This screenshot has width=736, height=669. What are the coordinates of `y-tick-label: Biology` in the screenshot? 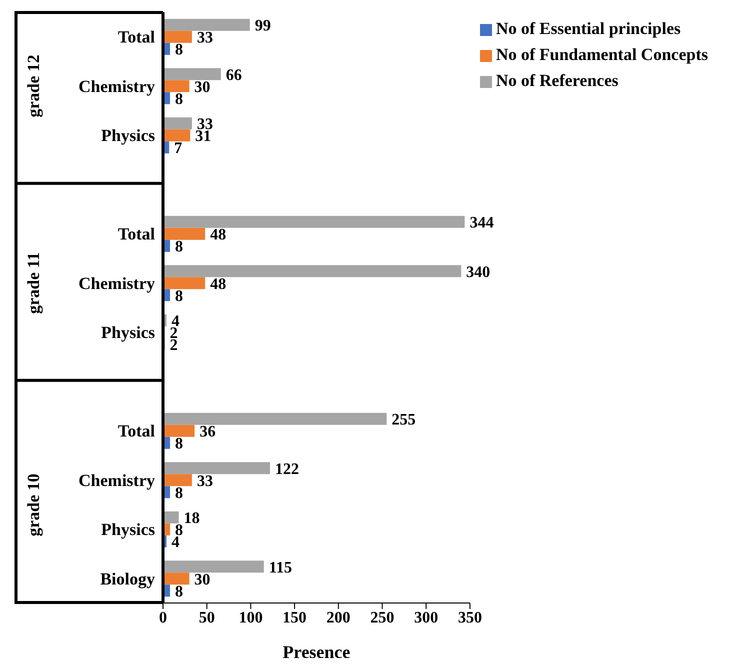 It's located at (128, 578).